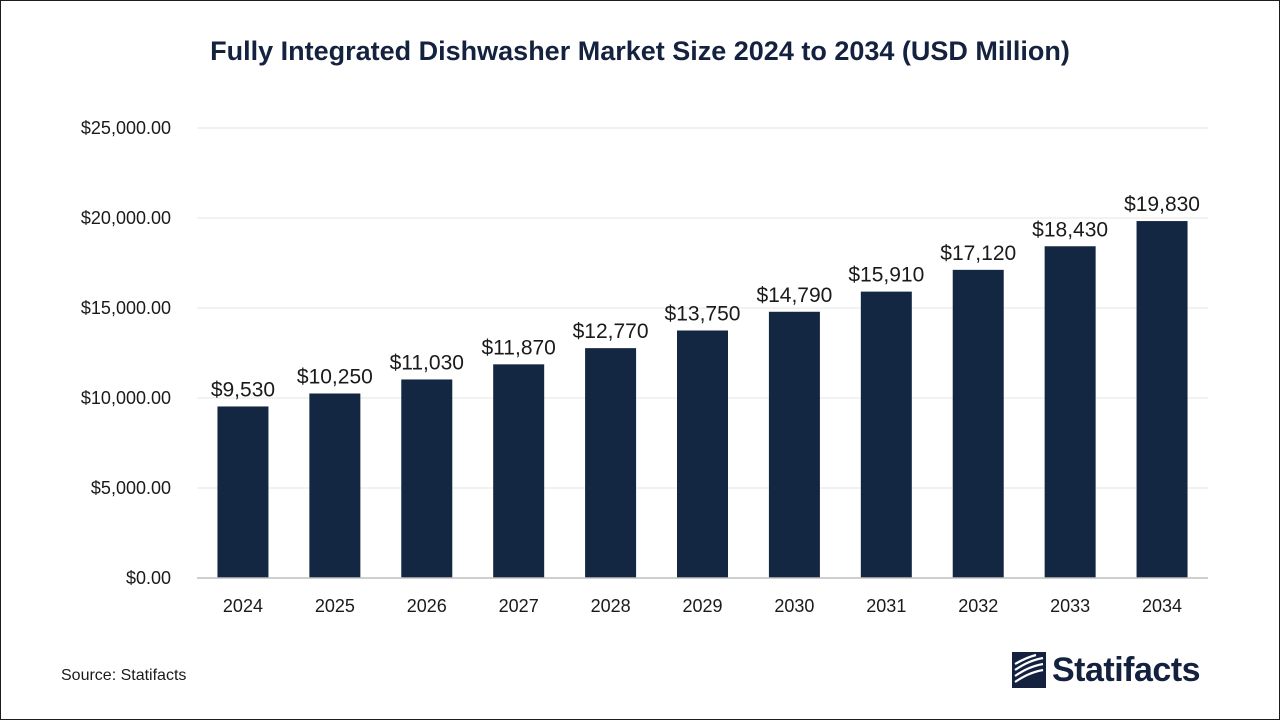 This screenshot has height=720, width=1280. Describe the element at coordinates (702, 606) in the screenshot. I see `x-tick-label: 2029` at that location.